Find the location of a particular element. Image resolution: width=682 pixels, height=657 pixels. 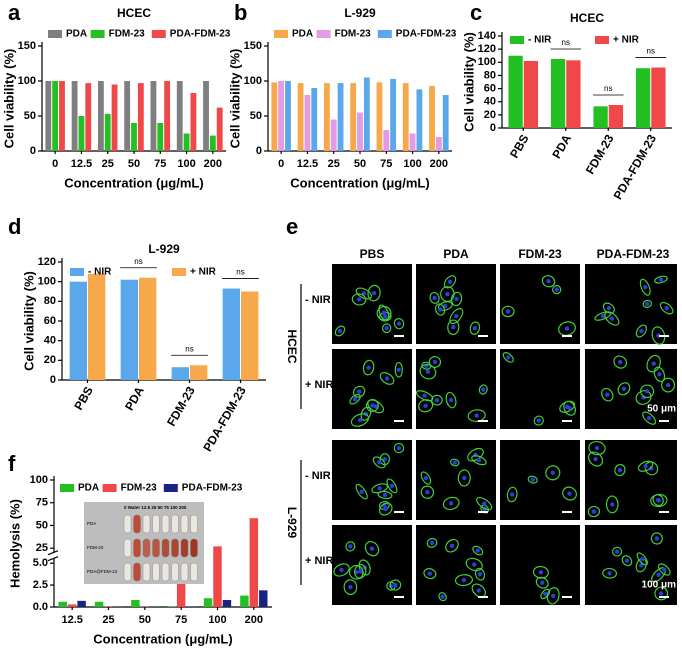

x-tick-label: 12.5 is located at coordinates (81, 164).